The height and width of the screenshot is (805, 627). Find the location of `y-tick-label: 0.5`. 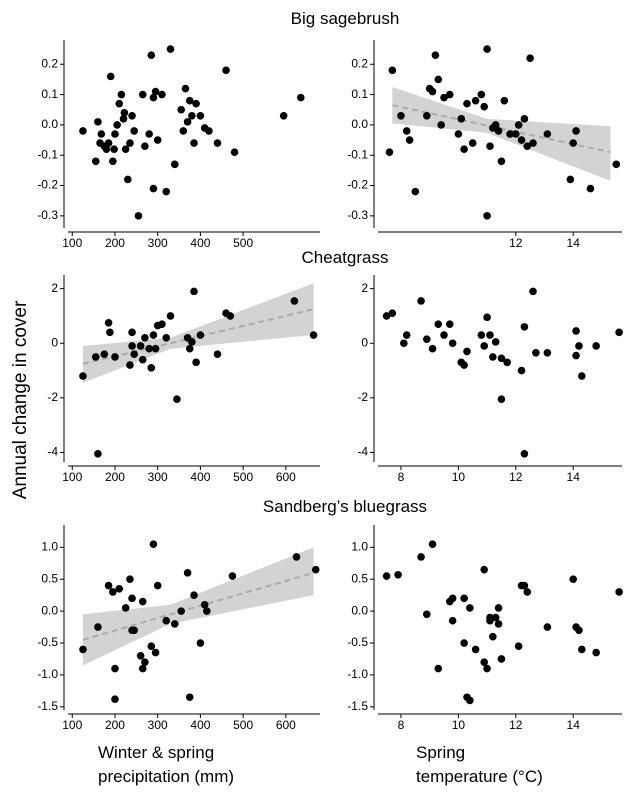

y-tick-label: 0.5 is located at coordinates (49, 578).